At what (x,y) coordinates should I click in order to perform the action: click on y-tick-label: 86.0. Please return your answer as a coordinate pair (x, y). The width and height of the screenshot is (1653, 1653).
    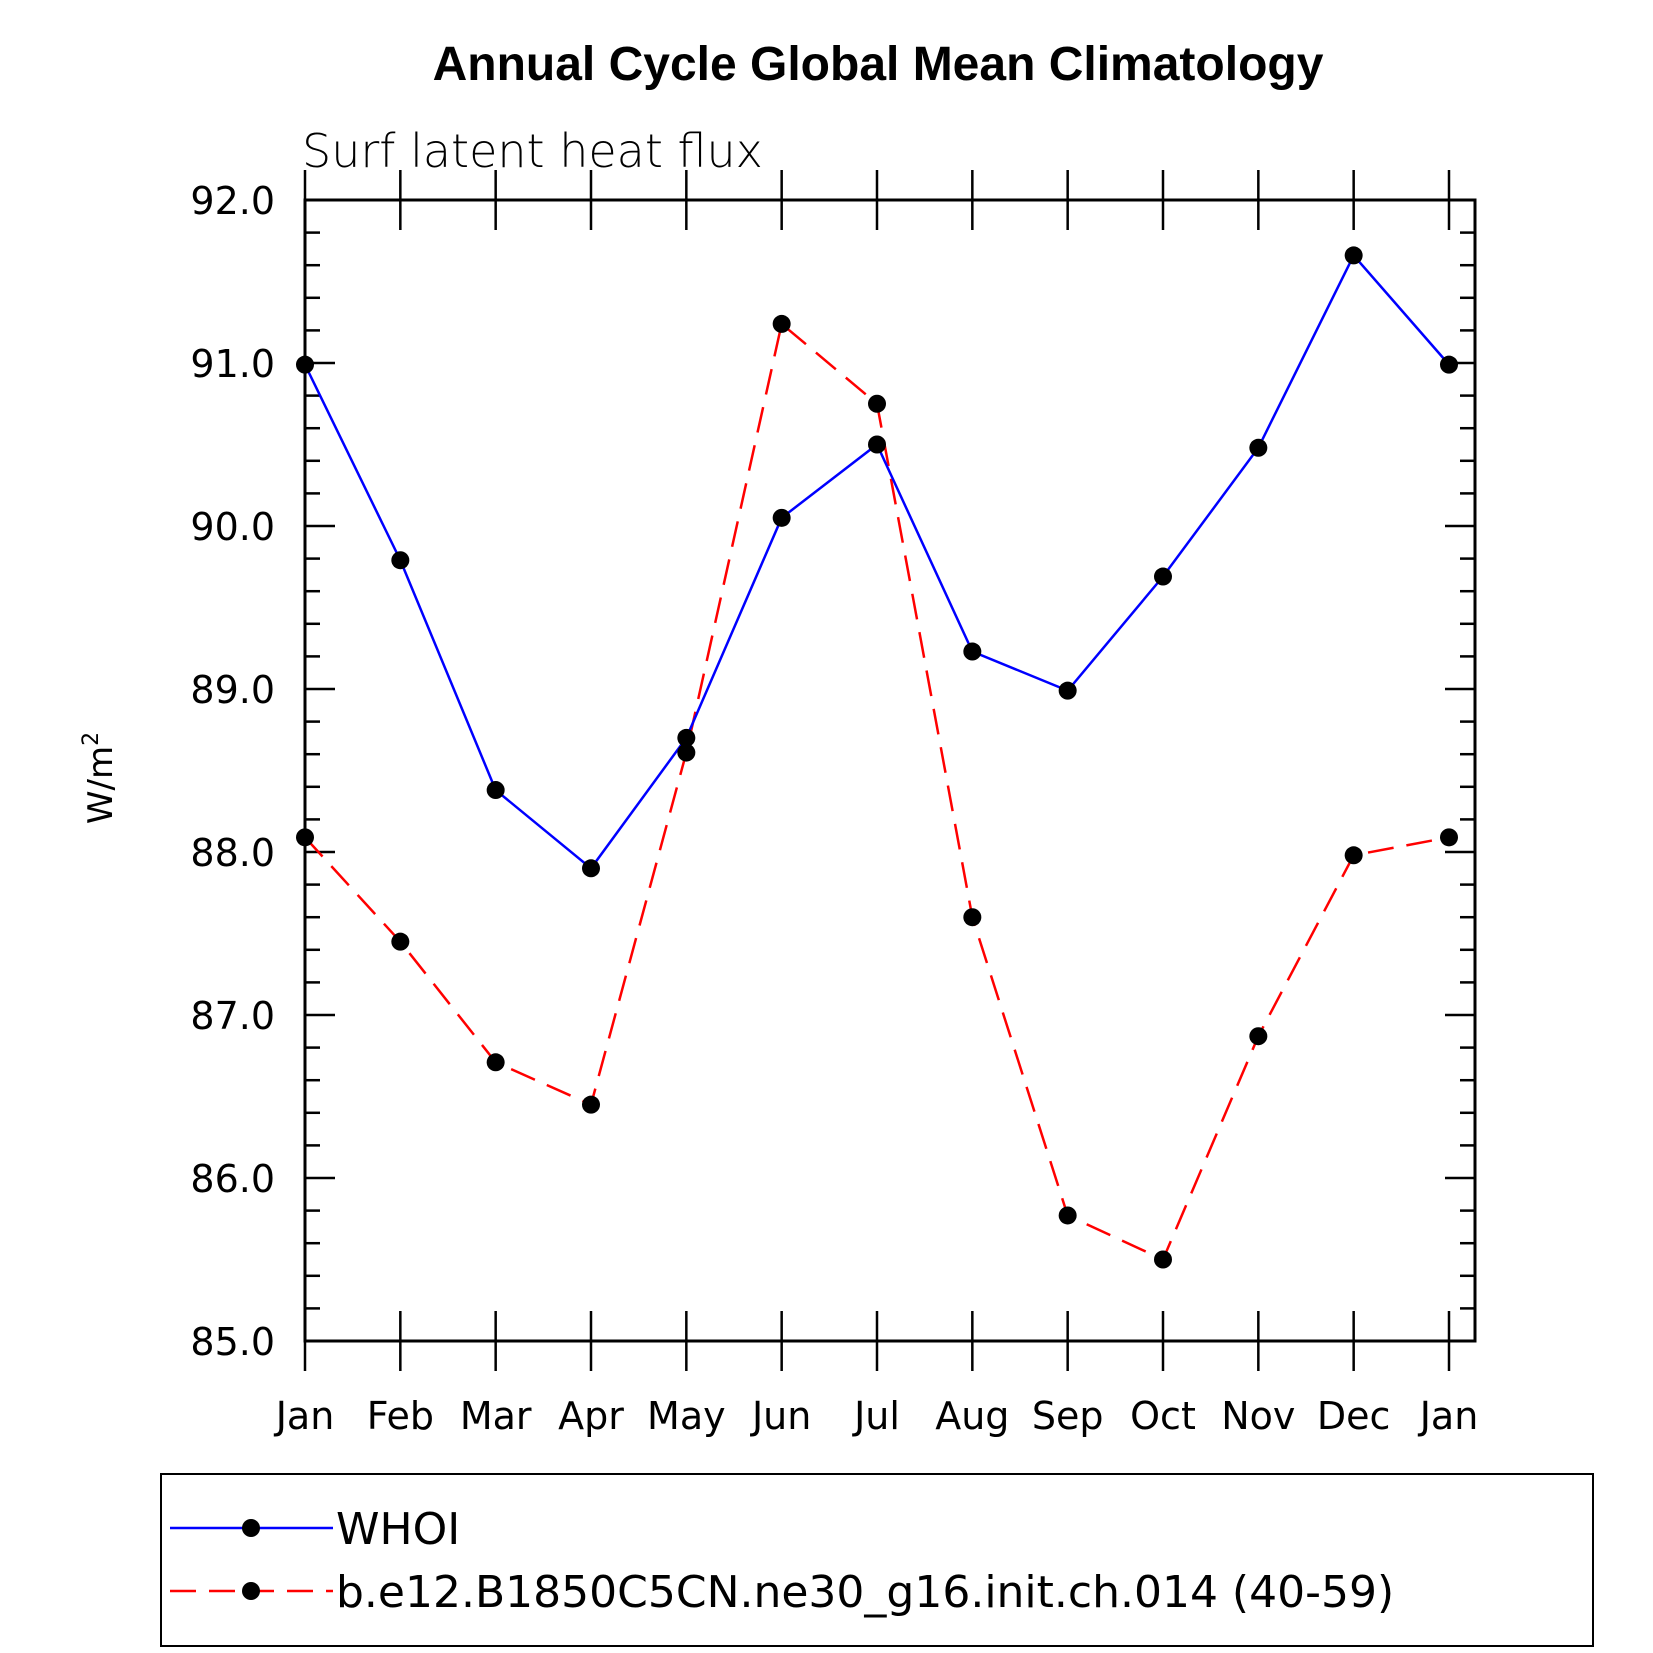
    Looking at the image, I should click on (232, 1179).